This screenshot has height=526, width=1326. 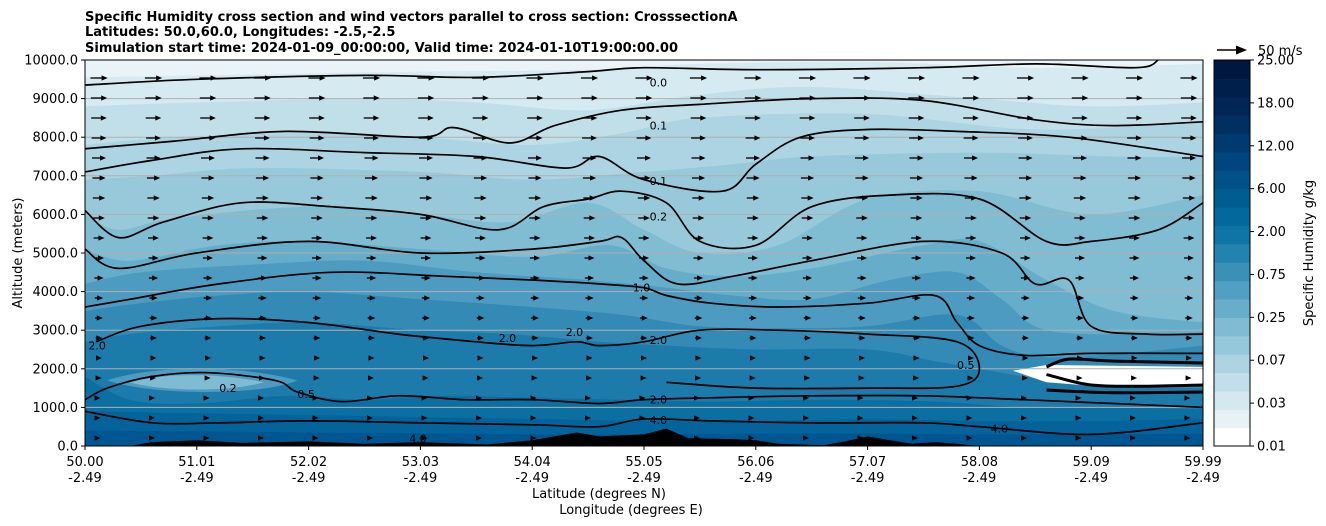 What do you see at coordinates (56, 215) in the screenshot?
I see `y-tick-label: 6000.0` at bounding box center [56, 215].